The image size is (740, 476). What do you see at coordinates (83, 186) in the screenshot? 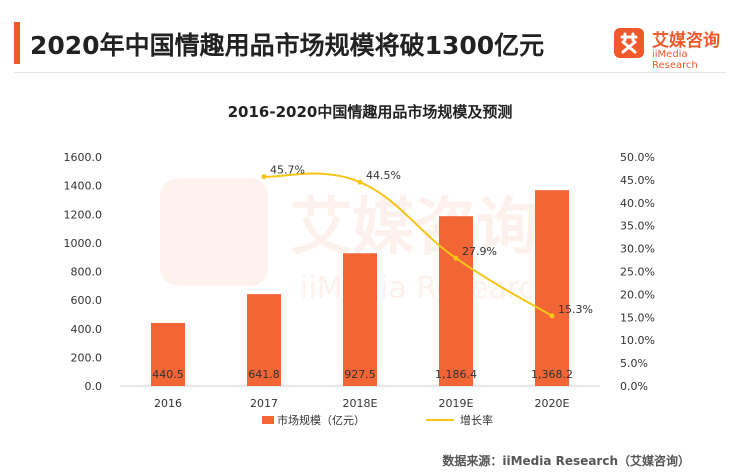
I see `y-left-tick-label: 1400.0` at bounding box center [83, 186].